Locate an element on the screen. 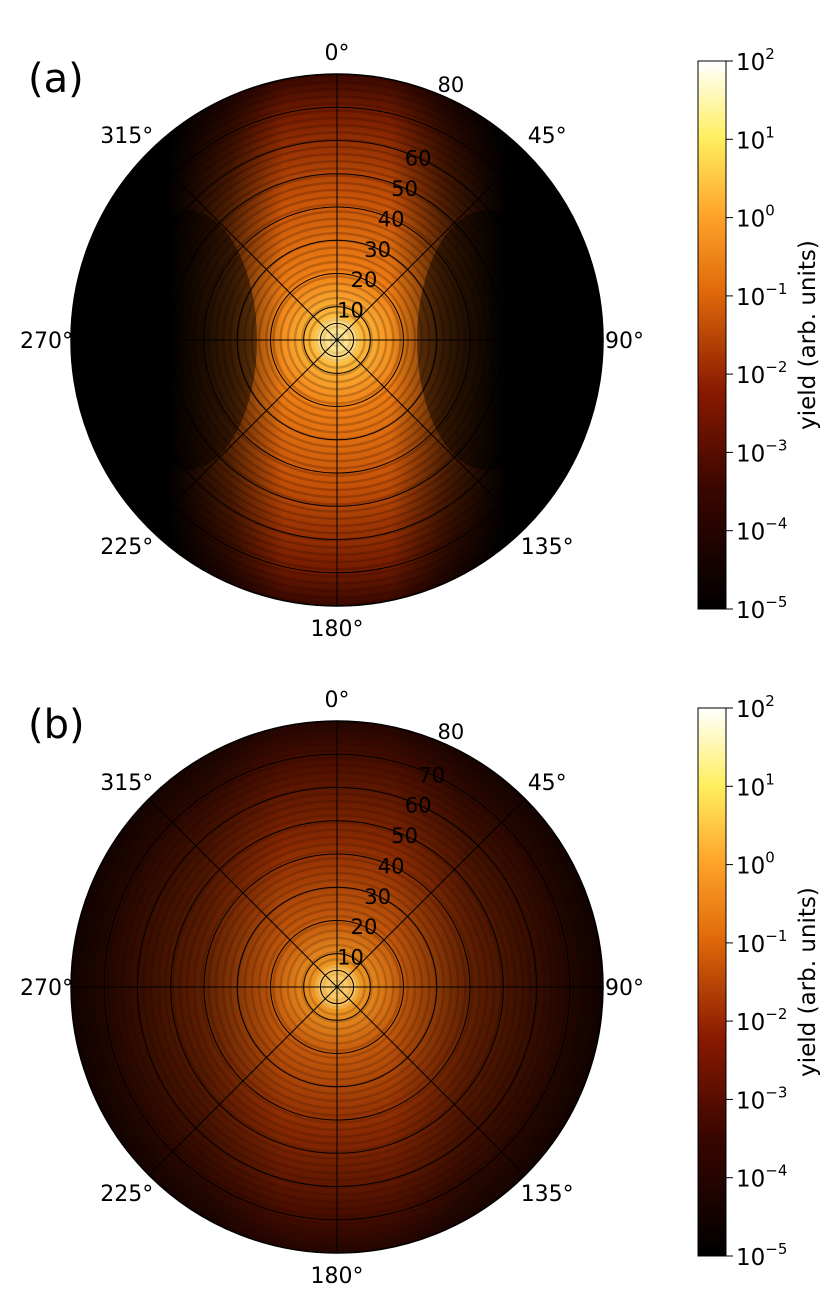  panel-a-colorbar-tick-label: 10² is located at coordinates (755, 60).